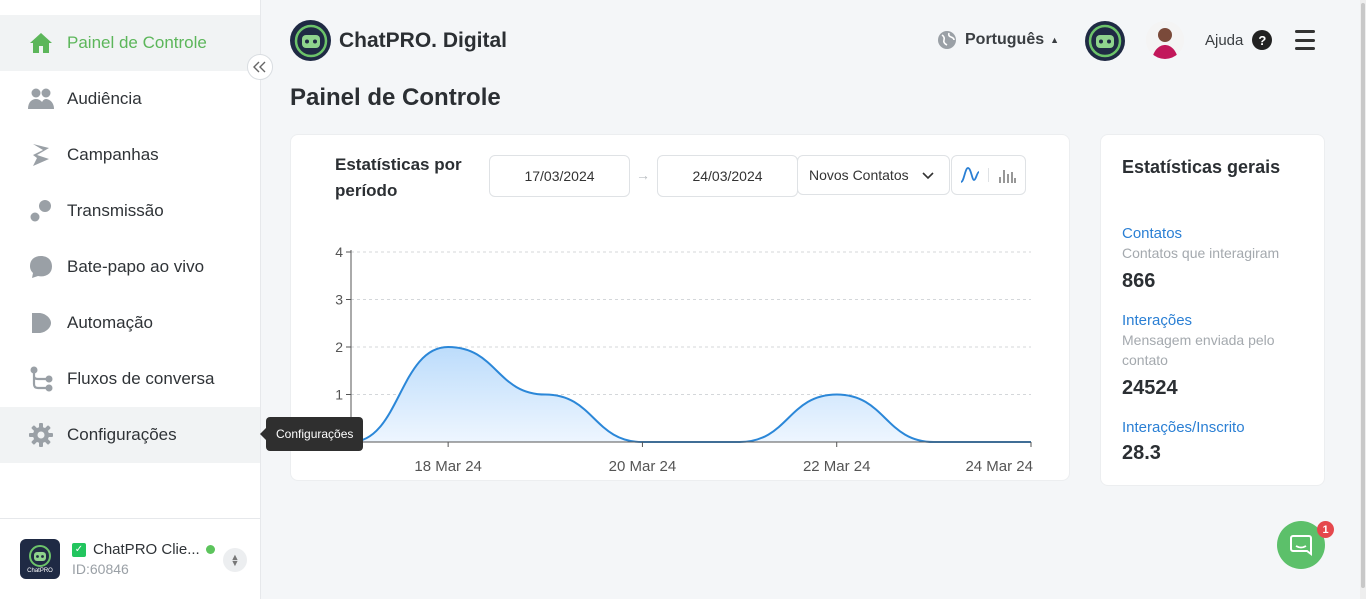 The width and height of the screenshot is (1366, 599). What do you see at coordinates (1105, 41) in the screenshot?
I see `bot-avatar-icon` at bounding box center [1105, 41].